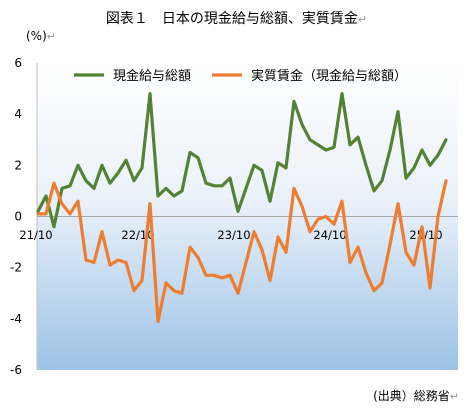  What do you see at coordinates (18, 63) in the screenshot?
I see `y-tick-label: 6` at bounding box center [18, 63].